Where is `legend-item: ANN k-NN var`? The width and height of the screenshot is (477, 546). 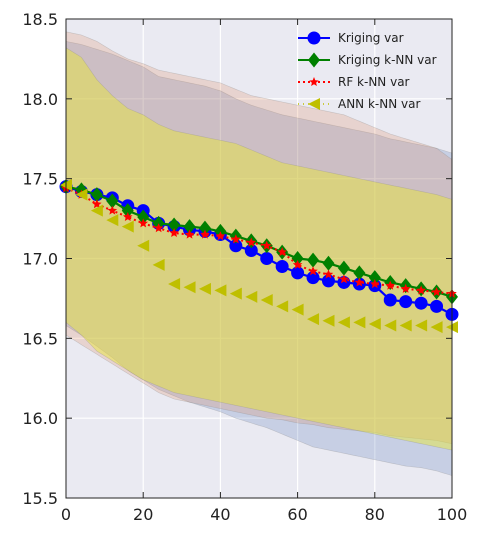 legend-item: ANN k-NN var is located at coordinates (359, 104).